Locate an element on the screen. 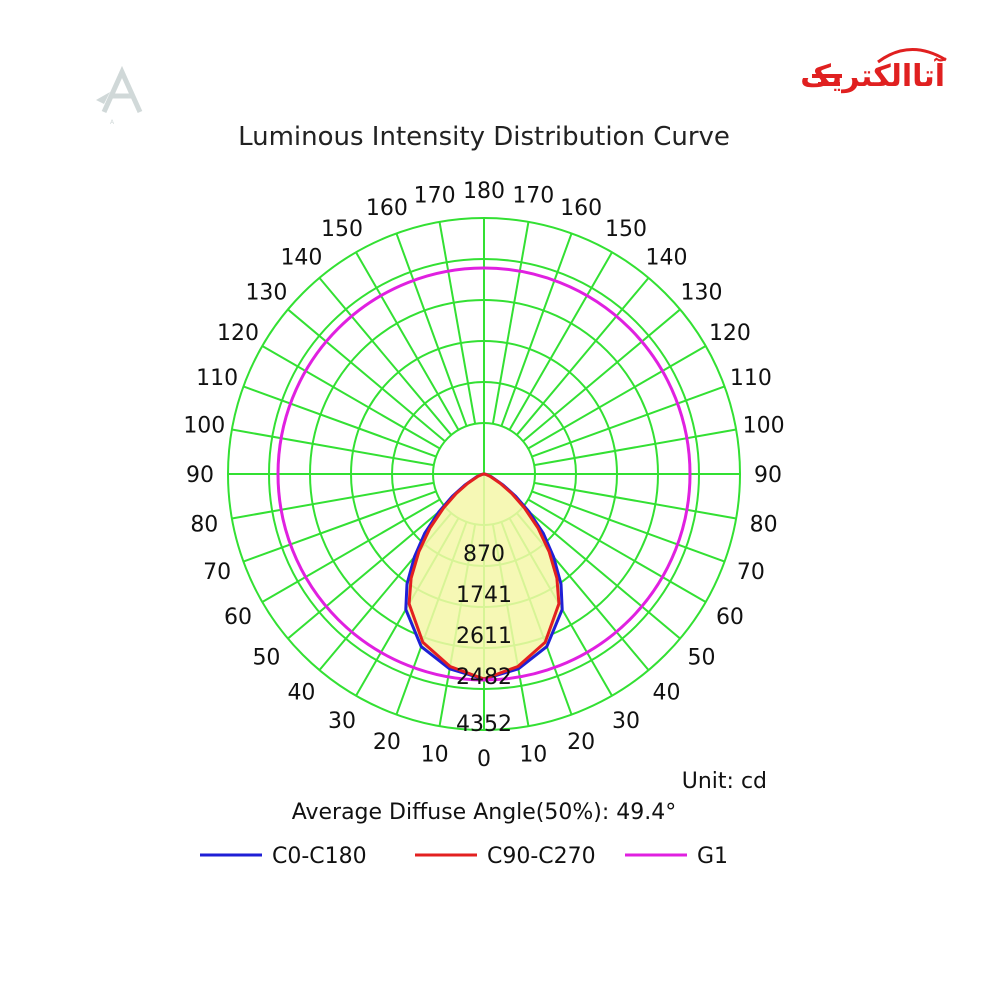 The height and width of the screenshot is (1000, 1000). watermark-logo-text: A is located at coordinates (112, 122).